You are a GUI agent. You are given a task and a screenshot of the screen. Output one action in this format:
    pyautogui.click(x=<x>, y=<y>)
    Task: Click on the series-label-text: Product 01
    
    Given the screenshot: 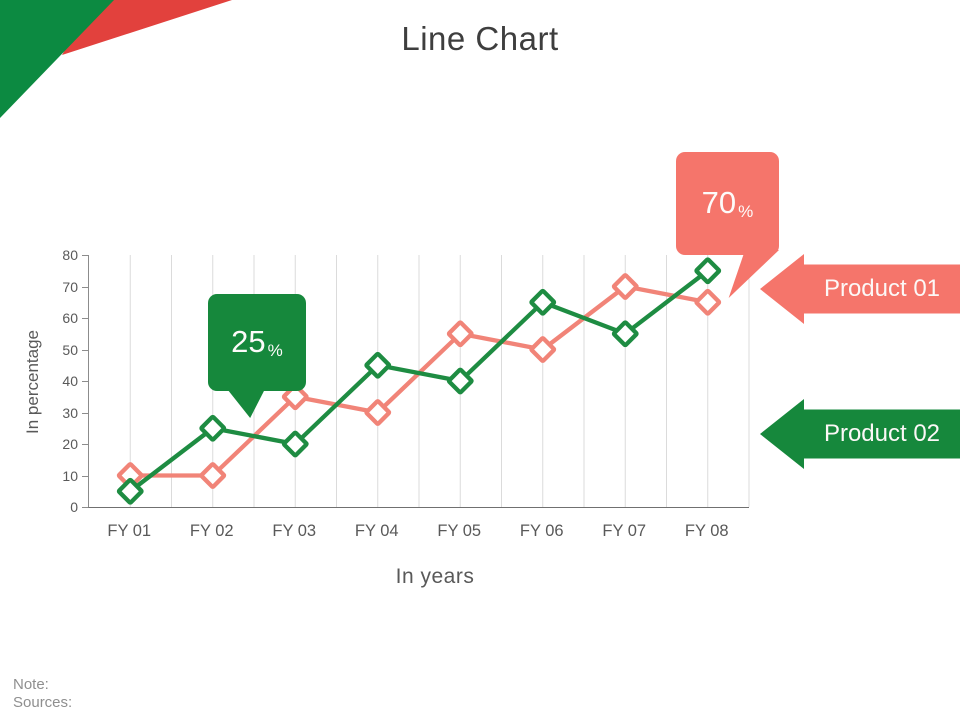 What is the action you would take?
    pyautogui.click(x=882, y=288)
    